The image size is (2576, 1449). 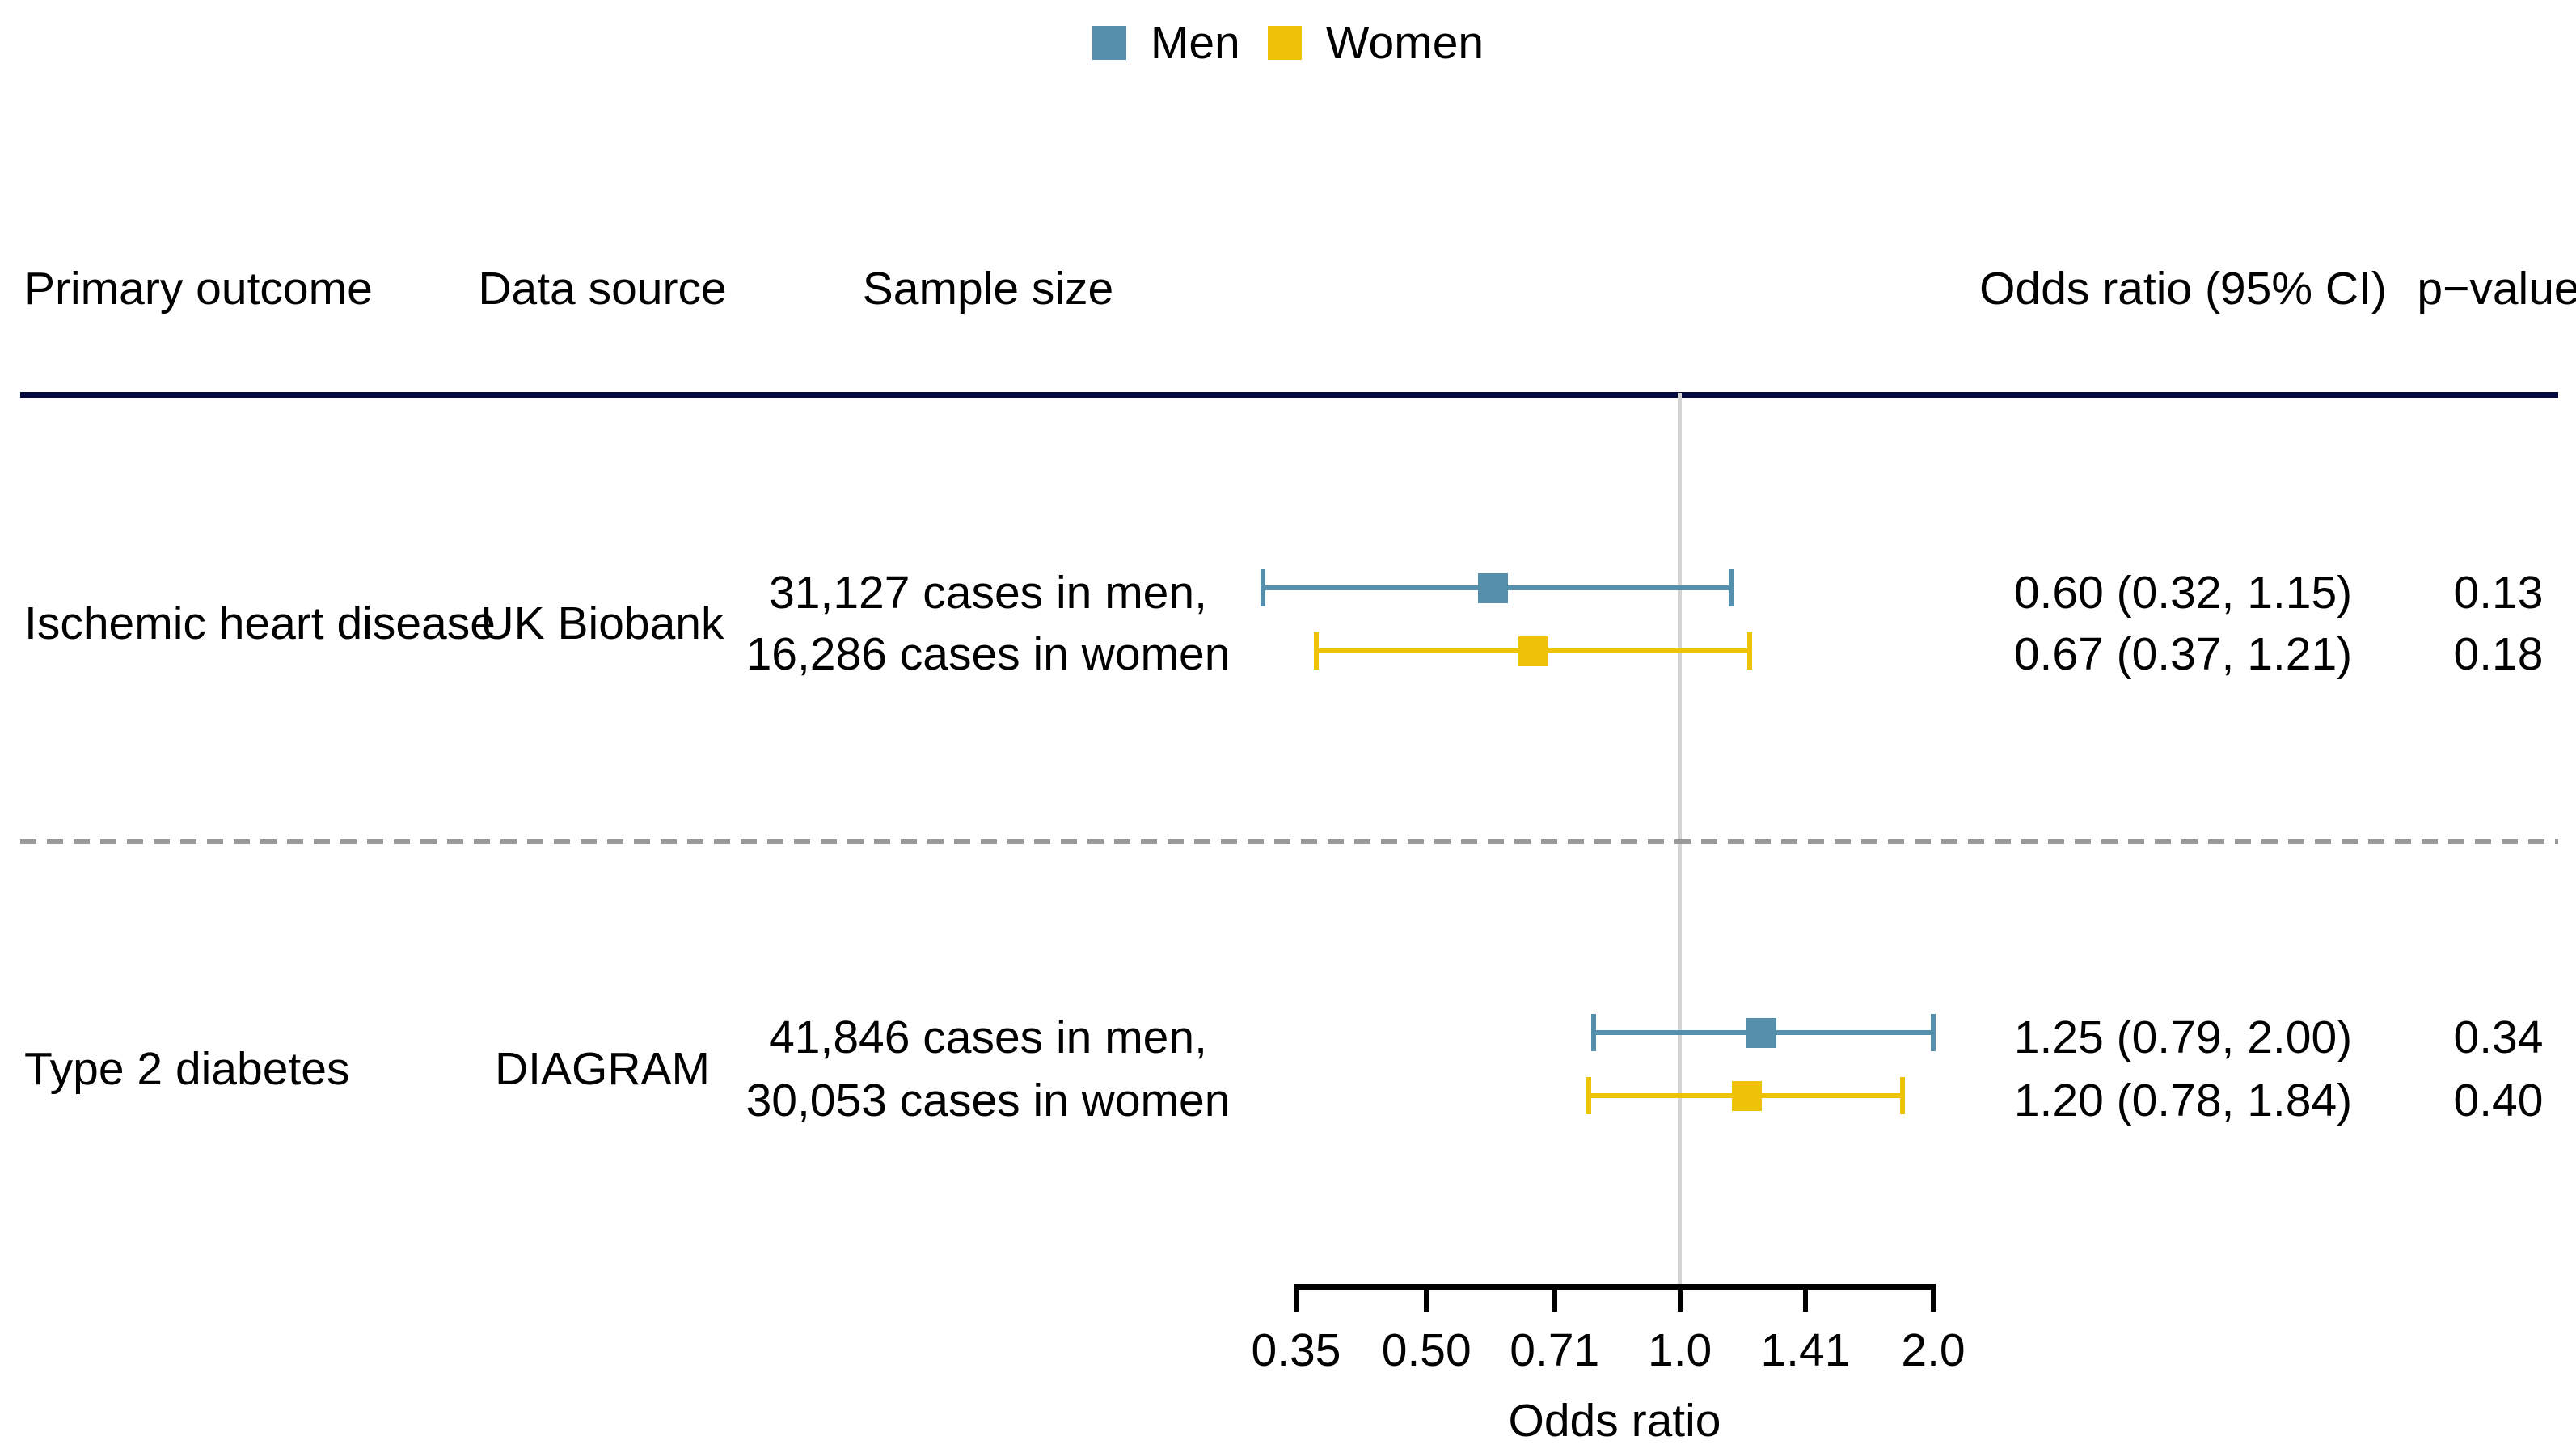 What do you see at coordinates (1614, 1421) in the screenshot?
I see `x-axis-title: Odds ratio` at bounding box center [1614, 1421].